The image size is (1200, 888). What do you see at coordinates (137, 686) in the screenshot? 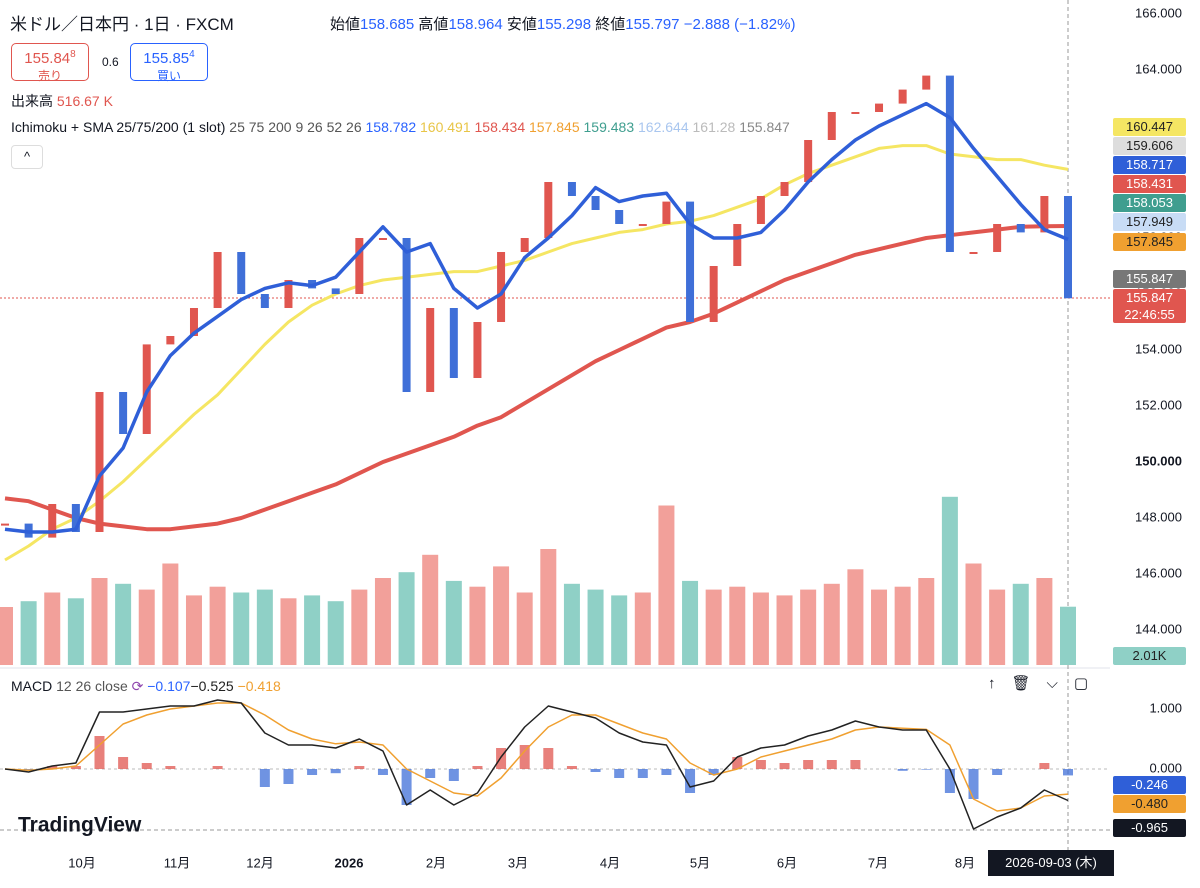
I see `settings-icon: ⟳` at bounding box center [137, 686].